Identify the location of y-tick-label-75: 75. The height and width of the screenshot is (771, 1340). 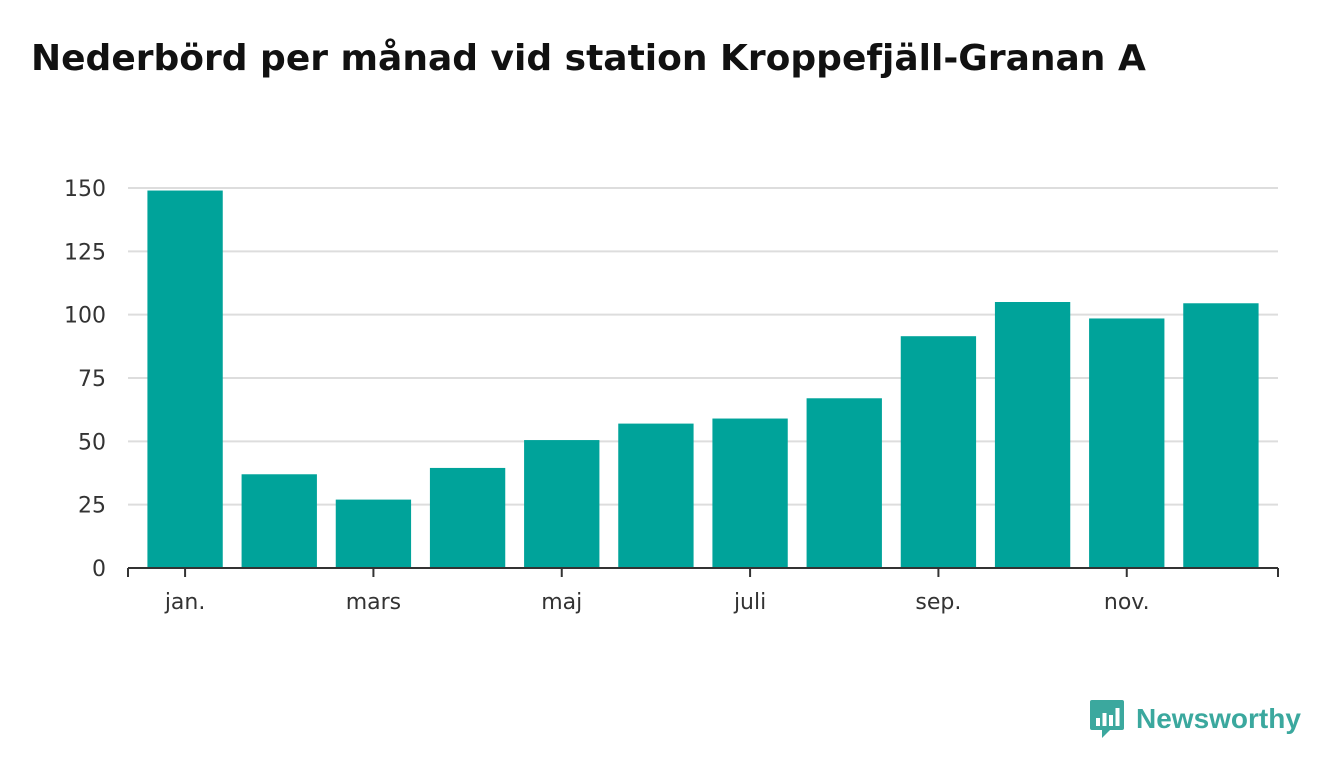
(92, 379).